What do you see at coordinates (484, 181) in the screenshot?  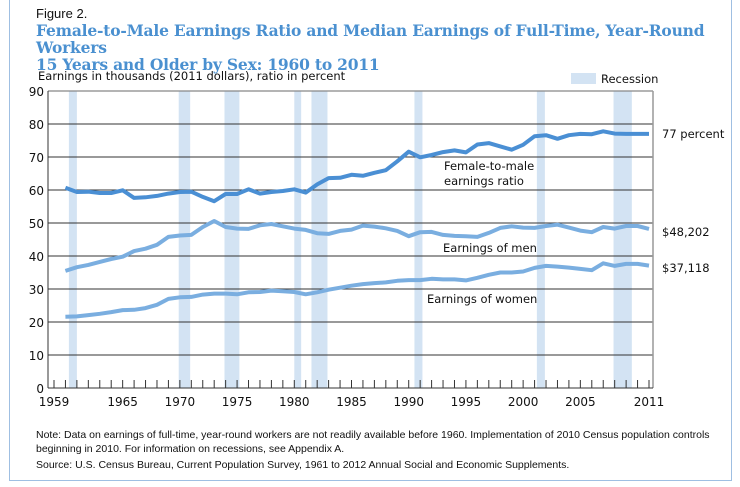 I see `ratio-label-line2: earnings ratio` at bounding box center [484, 181].